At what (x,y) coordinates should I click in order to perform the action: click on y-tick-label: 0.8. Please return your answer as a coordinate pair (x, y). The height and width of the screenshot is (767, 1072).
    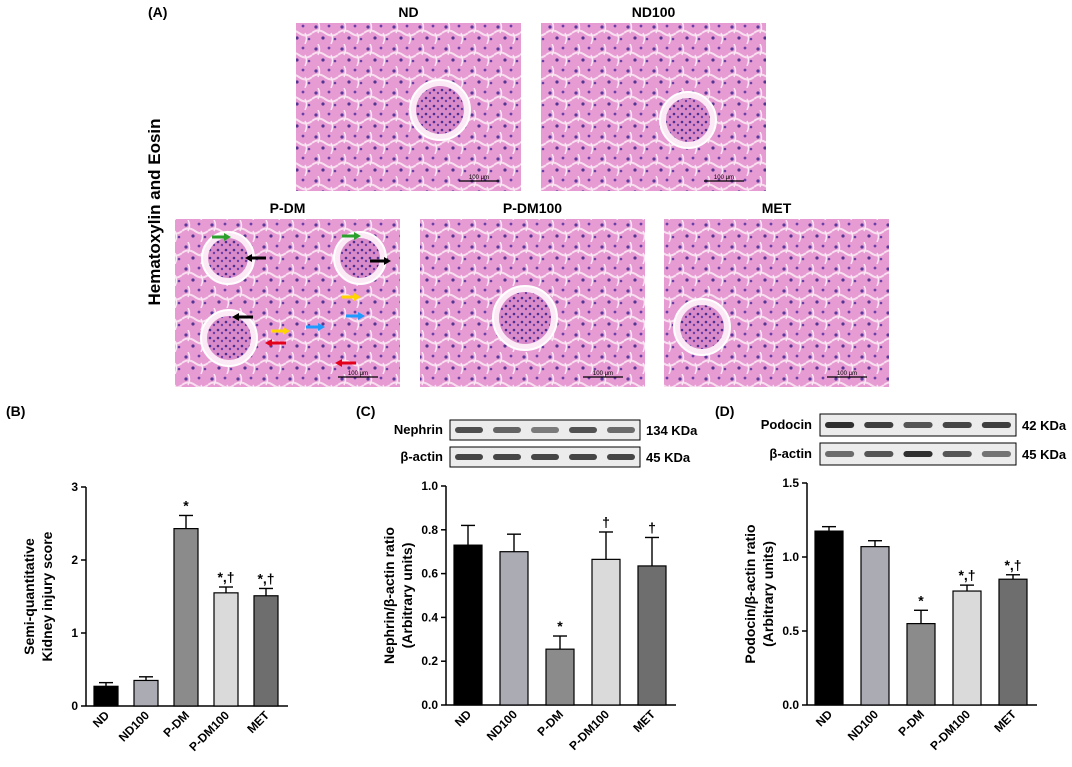
    Looking at the image, I should click on (429, 530).